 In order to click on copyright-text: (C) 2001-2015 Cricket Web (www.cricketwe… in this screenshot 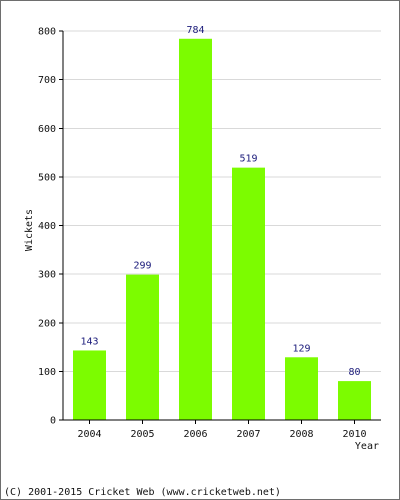, I will do `click(142, 492)`.